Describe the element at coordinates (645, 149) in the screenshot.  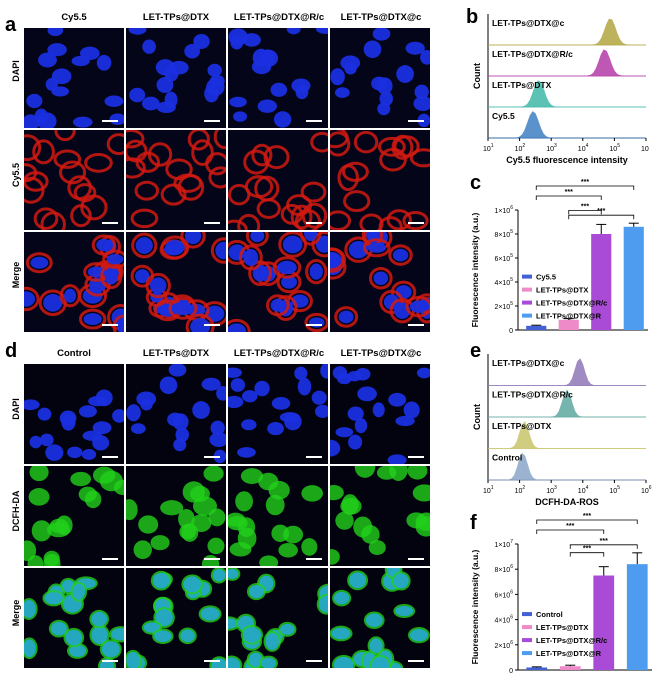
I see `x-tick-label: 10` at that location.